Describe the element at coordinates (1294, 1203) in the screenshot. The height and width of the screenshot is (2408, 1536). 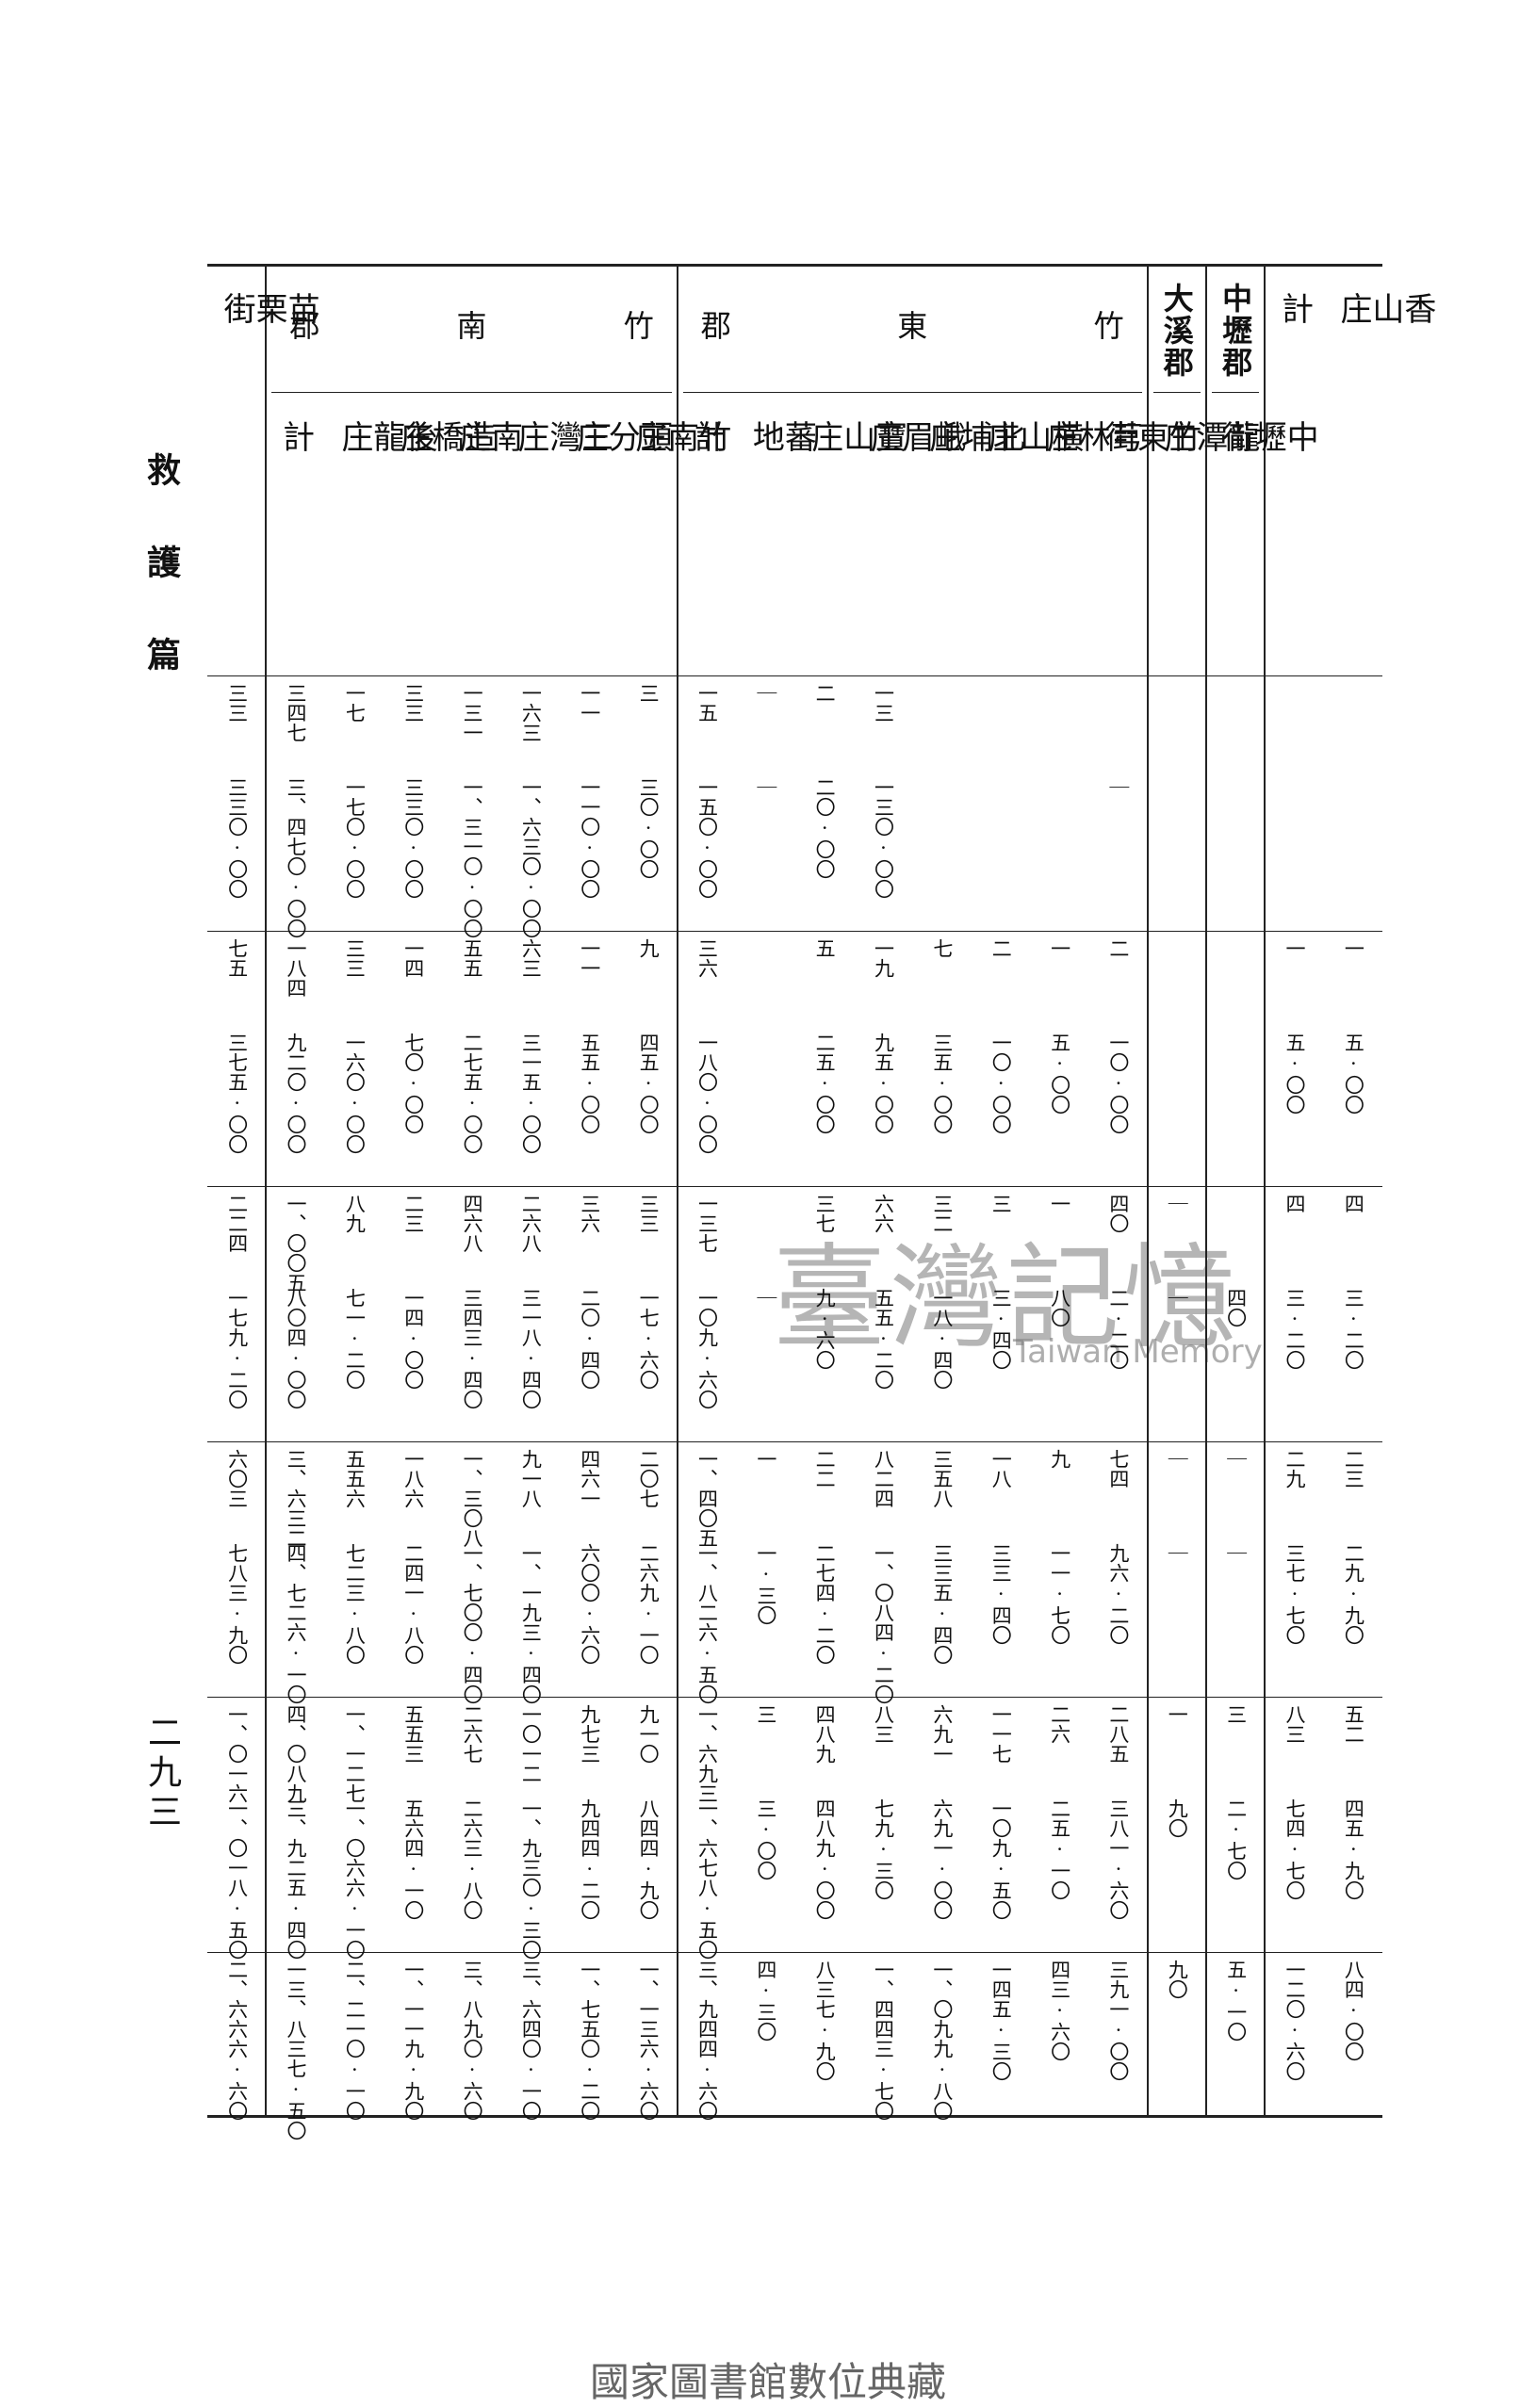
I see `cell-value: 四` at that location.